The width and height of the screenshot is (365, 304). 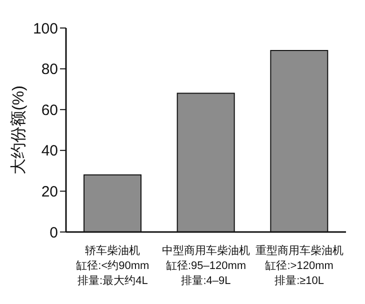 What do you see at coordinates (113, 280) in the screenshot?
I see `text: 排量:最大约4L` at bounding box center [113, 280].